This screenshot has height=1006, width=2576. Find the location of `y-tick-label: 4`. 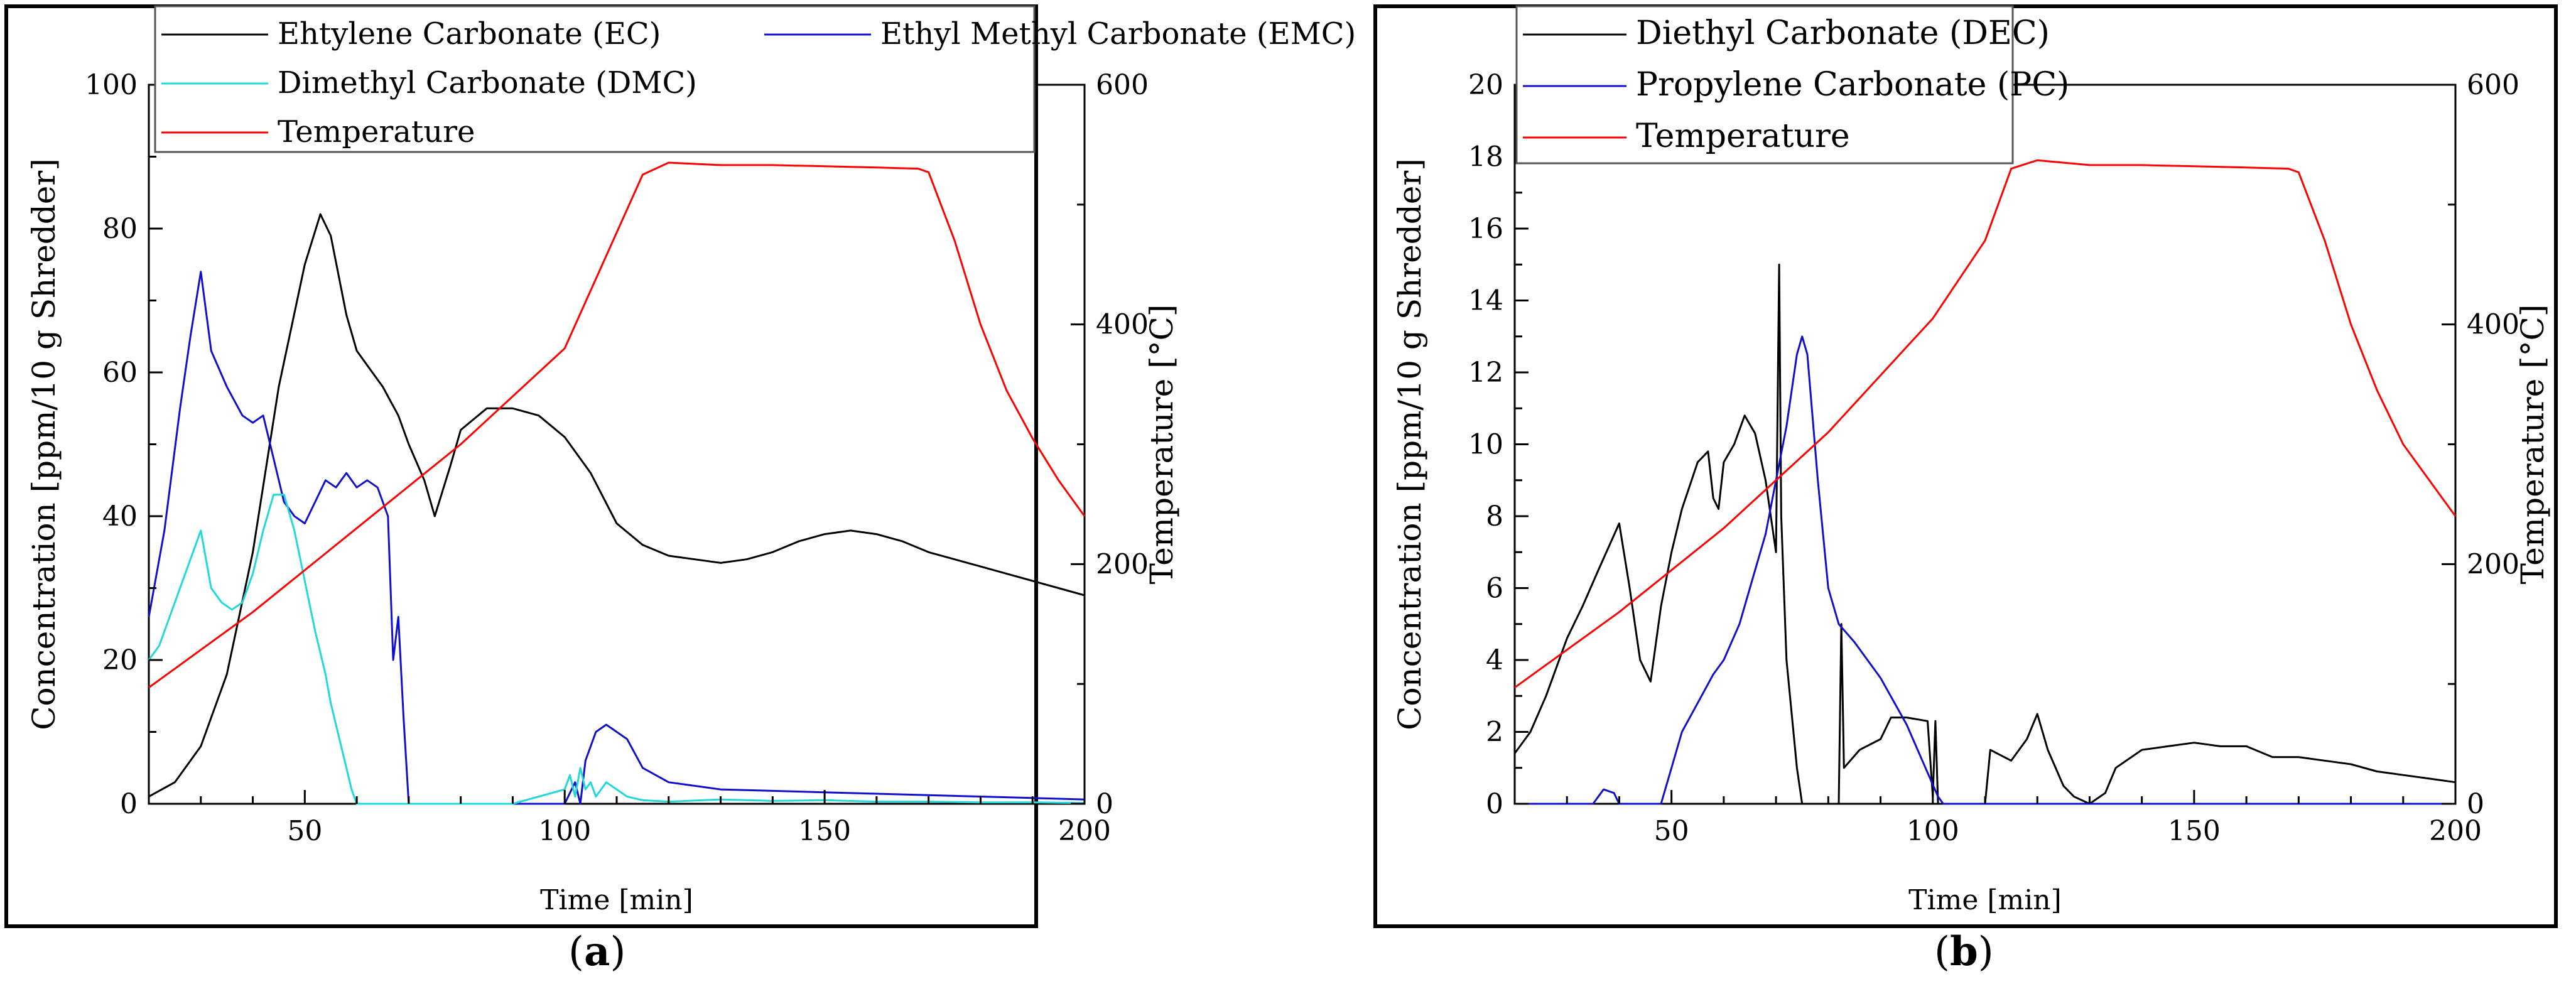

y-tick-label: 4 is located at coordinates (1494, 660).